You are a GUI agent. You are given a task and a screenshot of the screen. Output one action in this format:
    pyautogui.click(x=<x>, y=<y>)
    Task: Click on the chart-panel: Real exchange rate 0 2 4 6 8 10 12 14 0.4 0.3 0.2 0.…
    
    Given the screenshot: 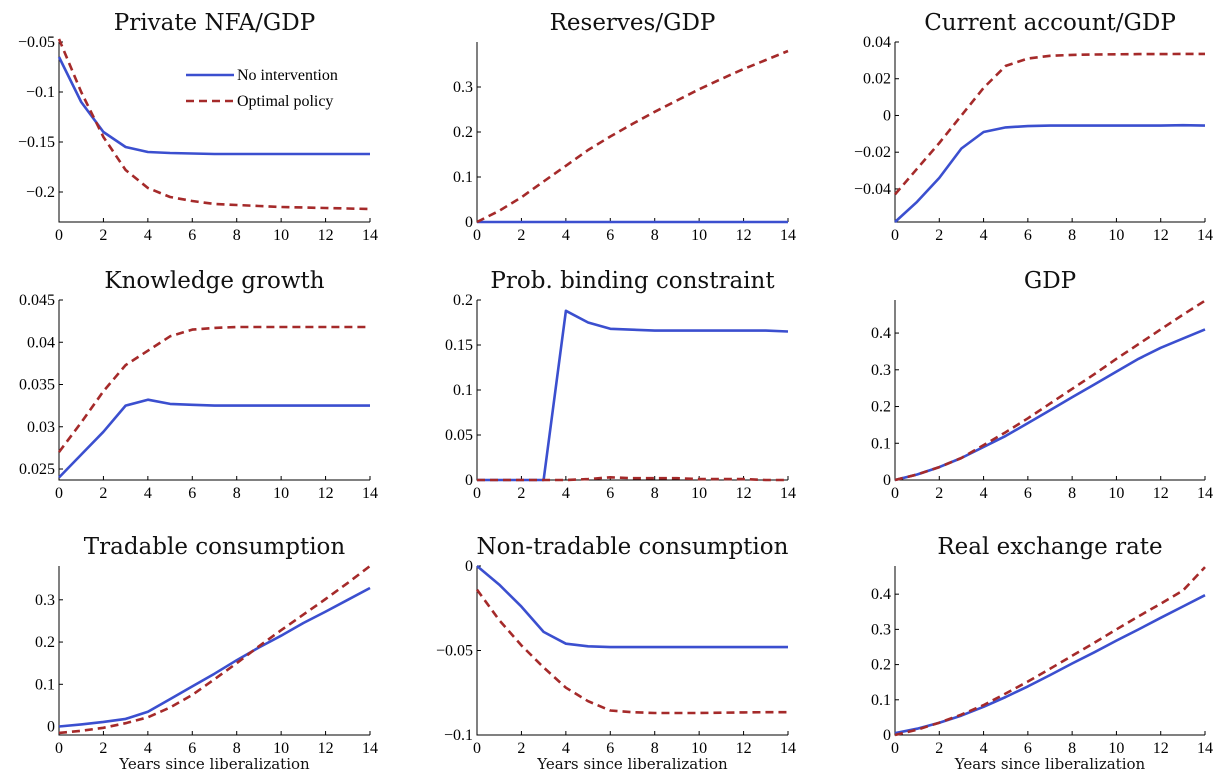 What is the action you would take?
    pyautogui.click(x=1042, y=653)
    